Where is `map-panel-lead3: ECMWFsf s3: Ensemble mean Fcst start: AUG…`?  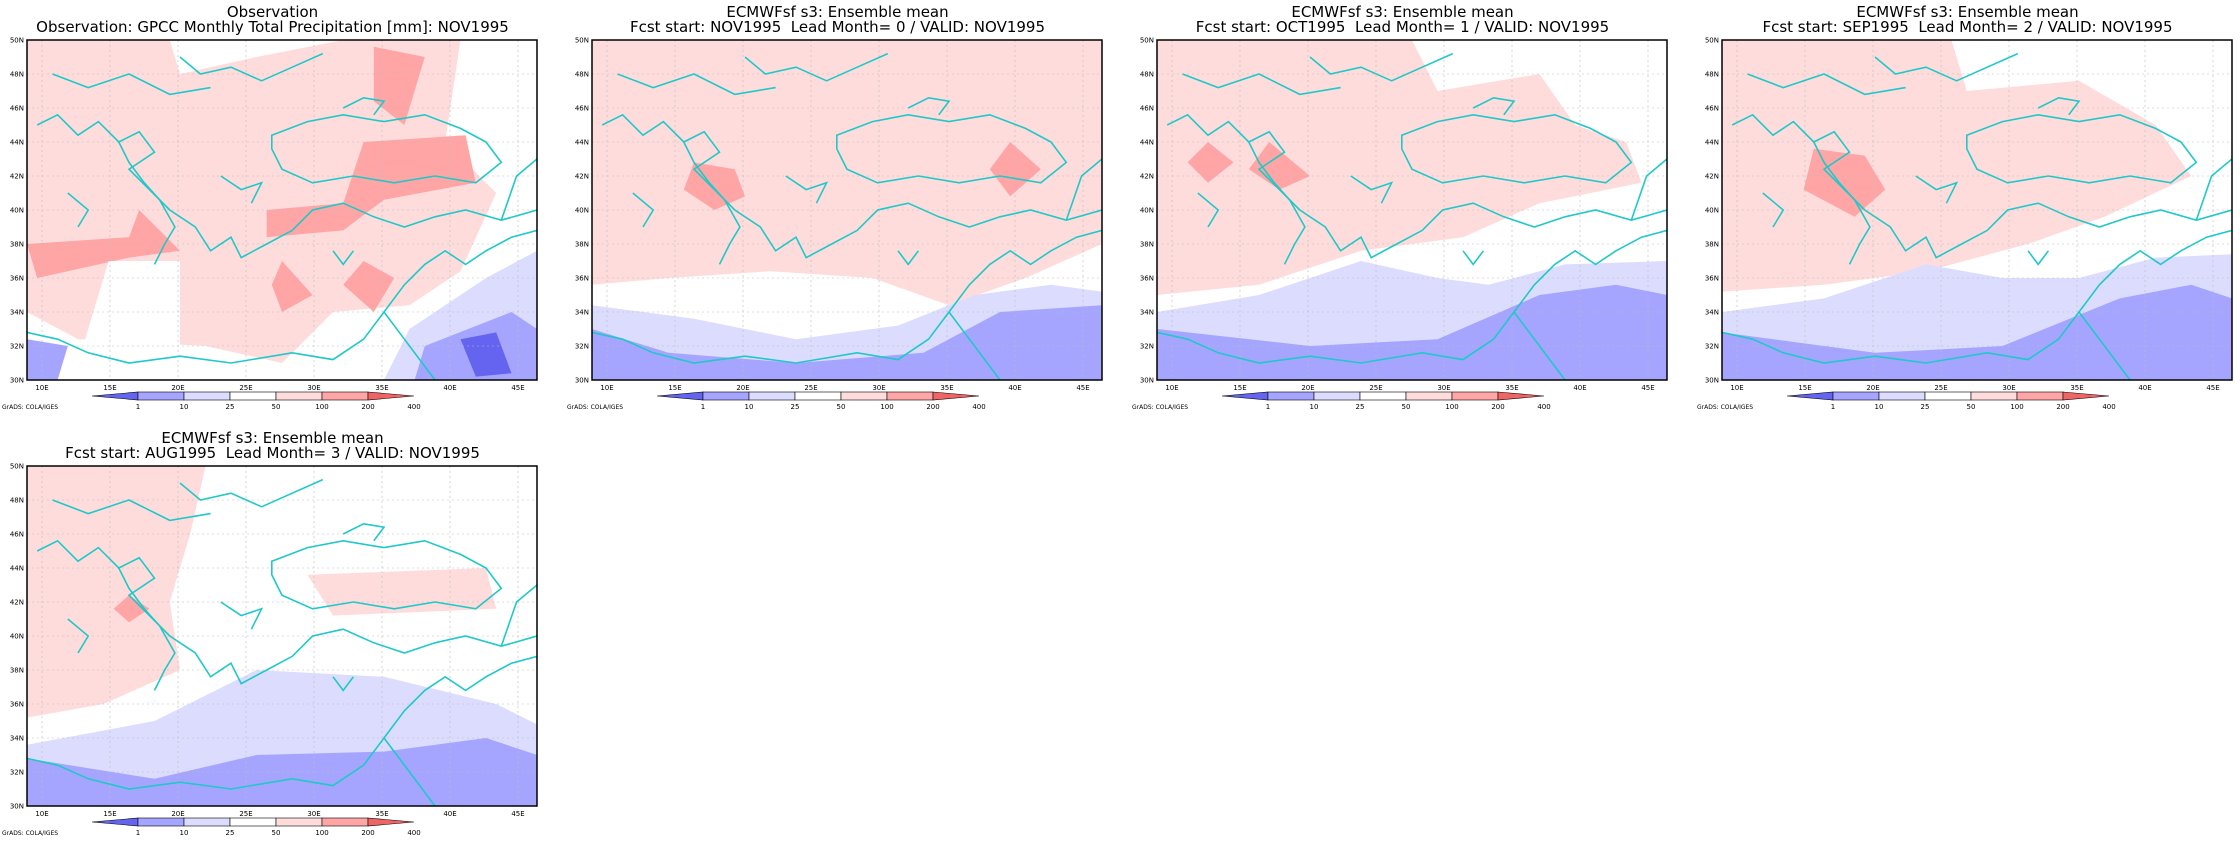 map-panel-lead3: ECMWFsf s3: Ensemble mean Fcst start: AUG… is located at coordinates (272, 636).